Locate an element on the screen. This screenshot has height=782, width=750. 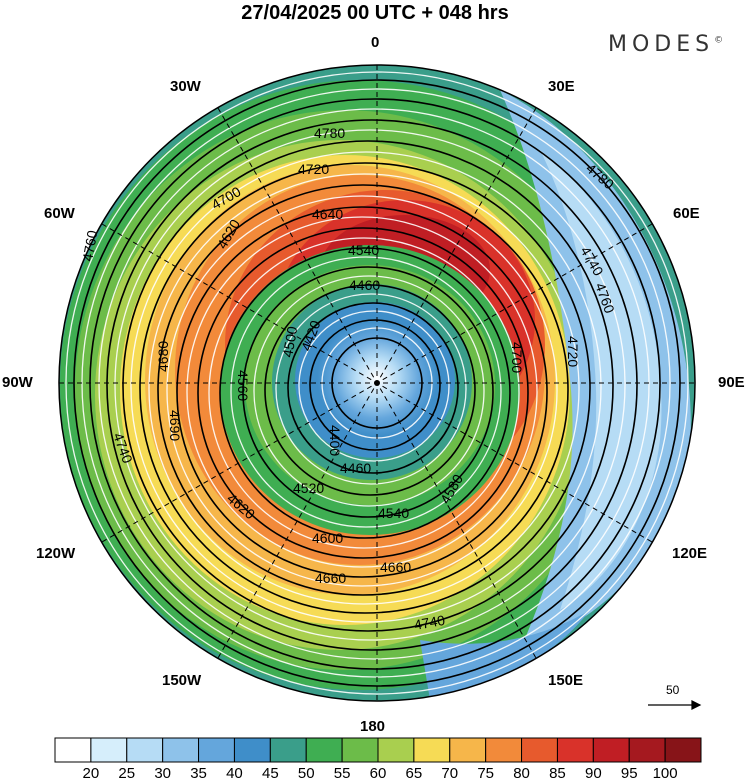
colorbar-tick-label: 30 is located at coordinates (162, 773).